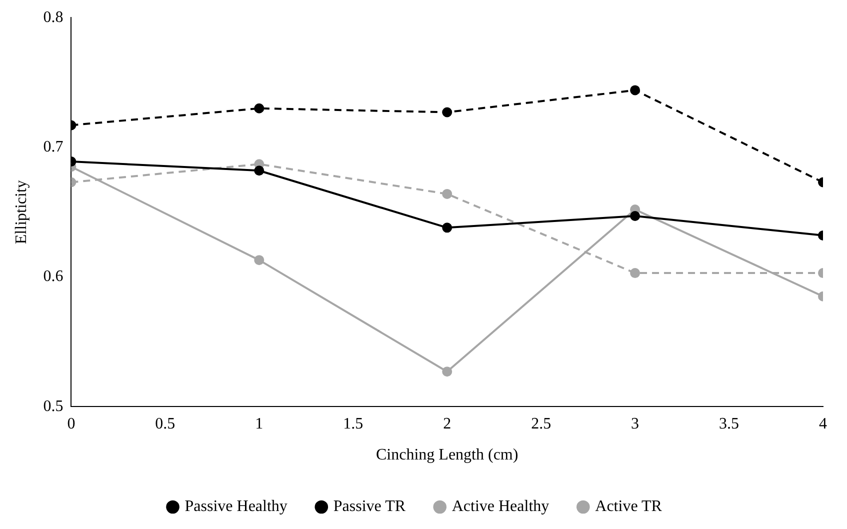  I want to click on x-tick-label: 1, so click(259, 423).